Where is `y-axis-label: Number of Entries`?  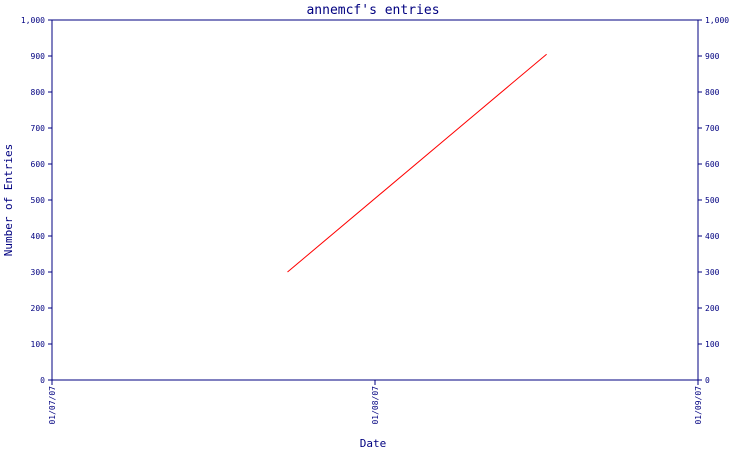 y-axis-label: Number of Entries is located at coordinates (8, 200).